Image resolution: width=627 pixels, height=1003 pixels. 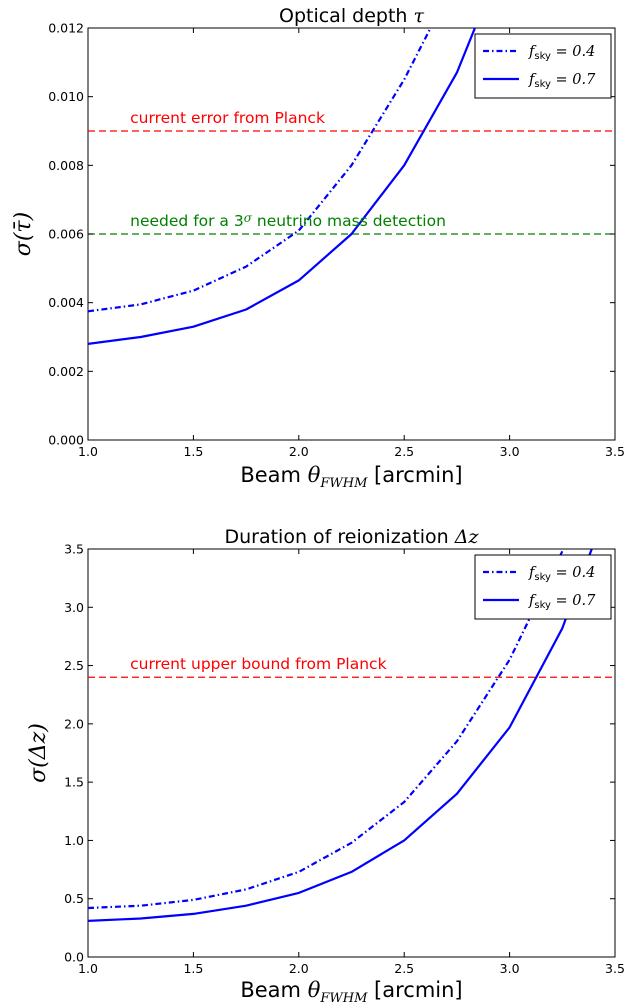 I want to click on y-tick-label: 0.002, so click(x=66, y=371).